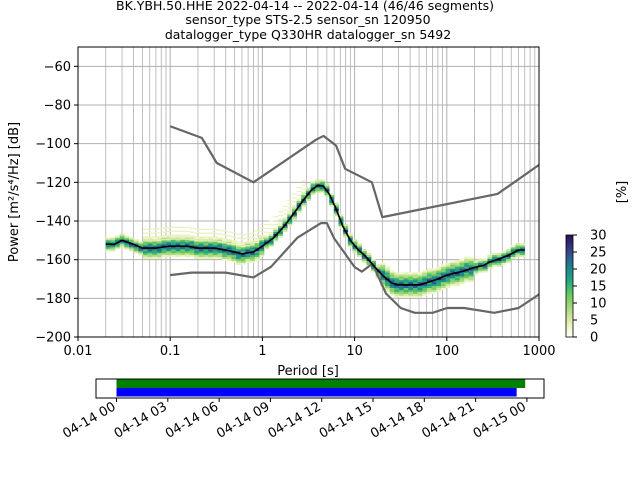 The width and height of the screenshot is (640, 480). I want to click on coverage-bars, so click(321, 388).